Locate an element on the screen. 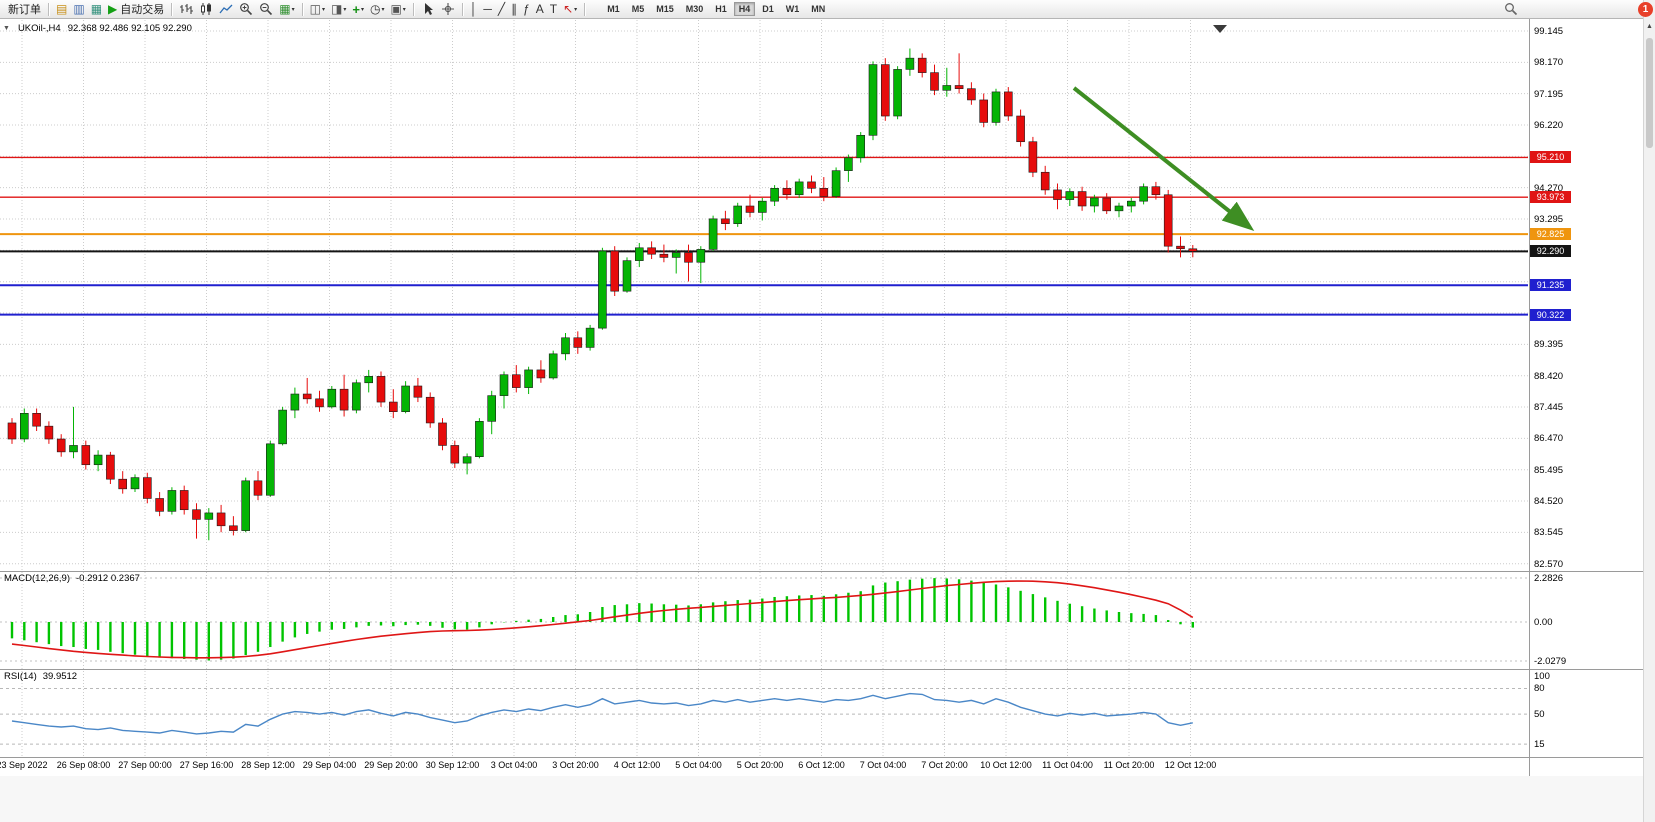 The width and height of the screenshot is (1655, 822). time-axis-label: 12 Oct 12:00 is located at coordinates (1191, 765).